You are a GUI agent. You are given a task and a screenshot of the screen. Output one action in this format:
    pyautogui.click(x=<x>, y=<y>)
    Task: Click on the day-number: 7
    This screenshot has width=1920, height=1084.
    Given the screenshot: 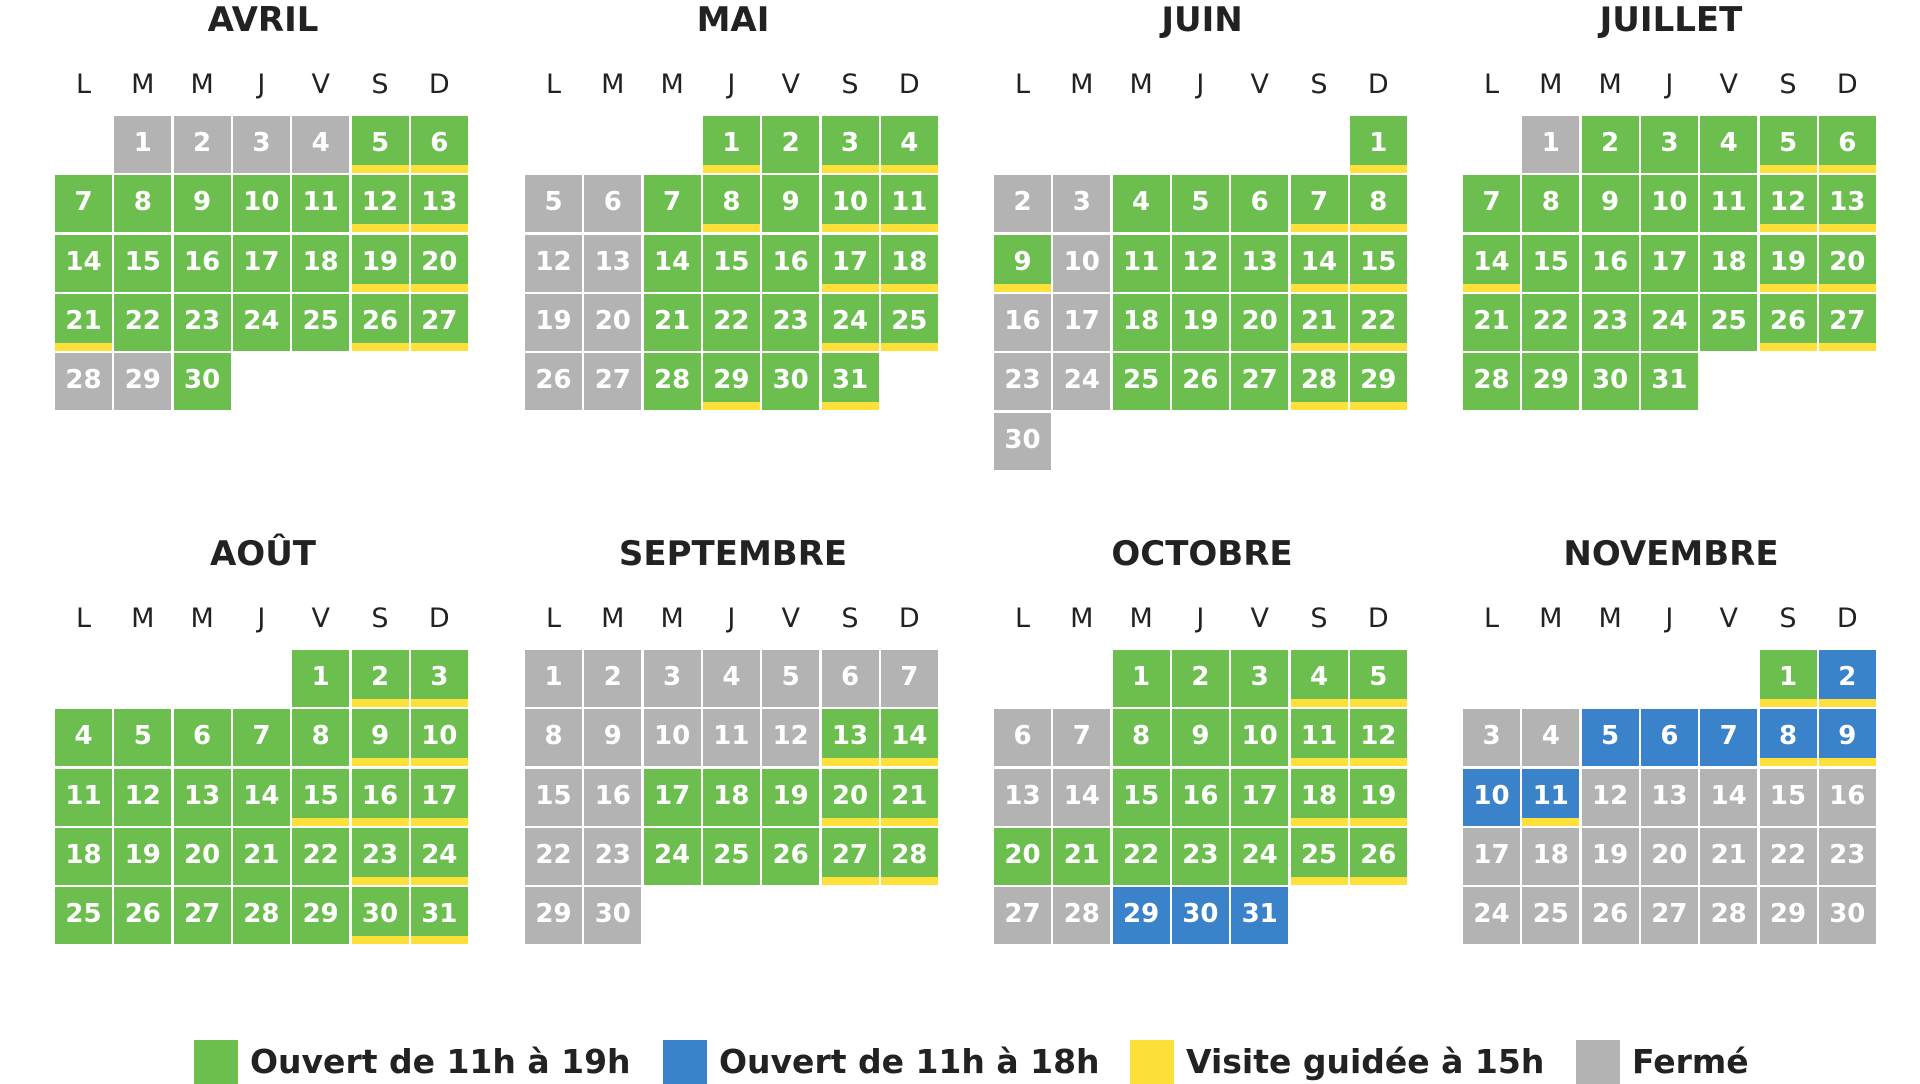 What is the action you would take?
    pyautogui.click(x=672, y=202)
    